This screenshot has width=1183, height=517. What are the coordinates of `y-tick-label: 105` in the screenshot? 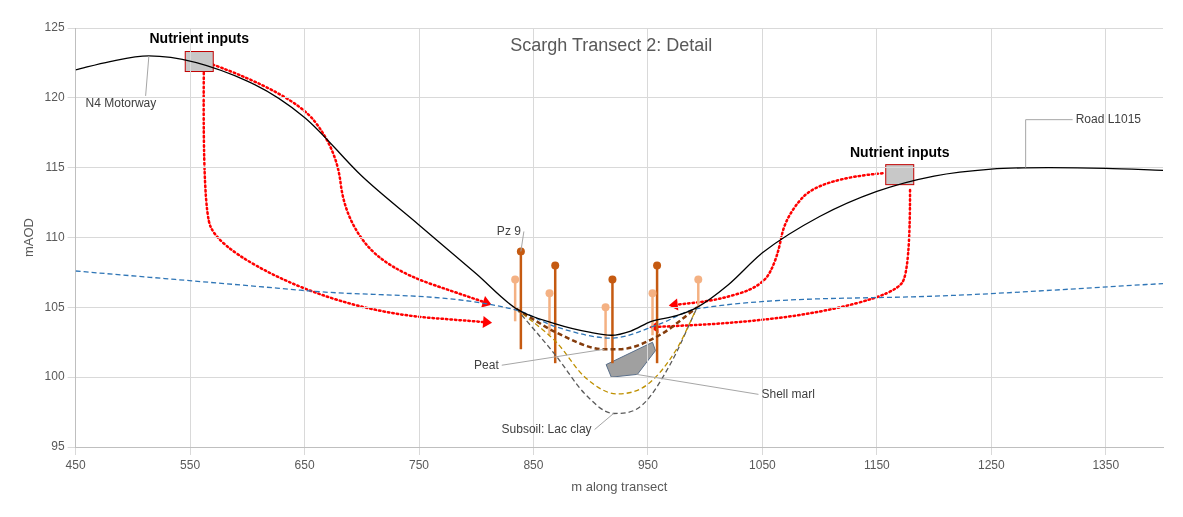 It's located at (54, 306).